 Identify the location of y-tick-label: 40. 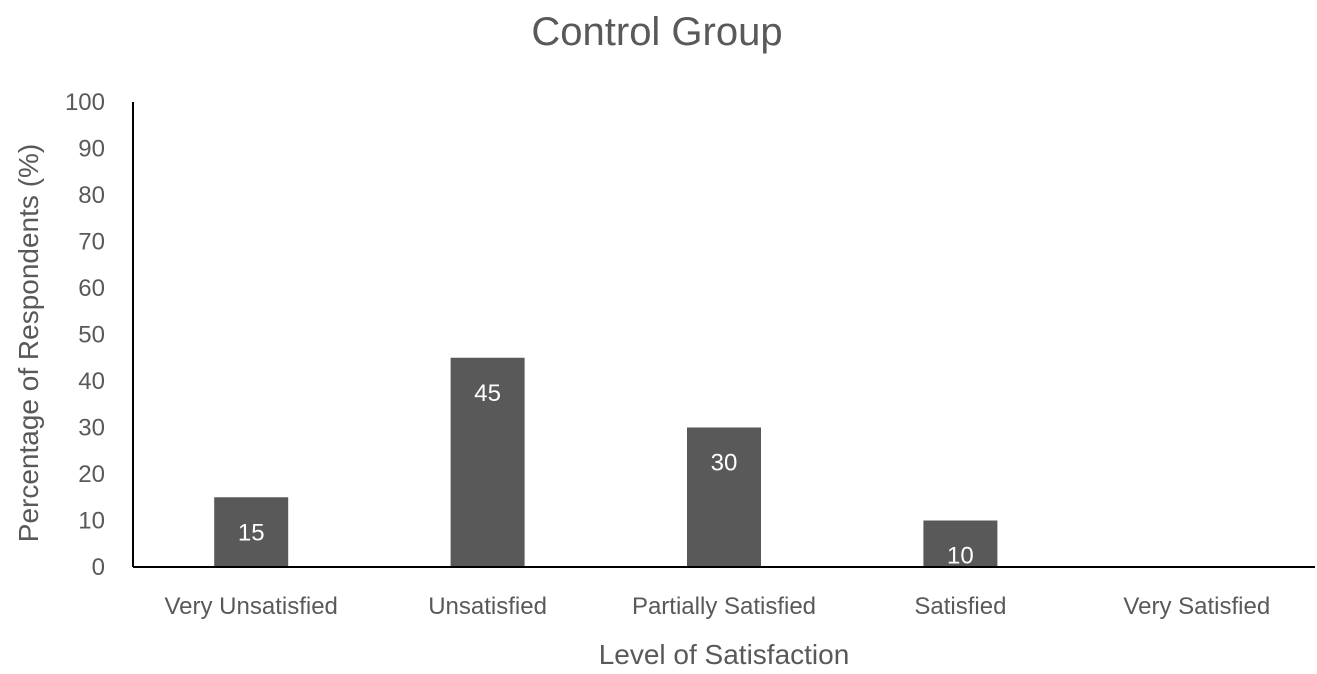
(91, 381).